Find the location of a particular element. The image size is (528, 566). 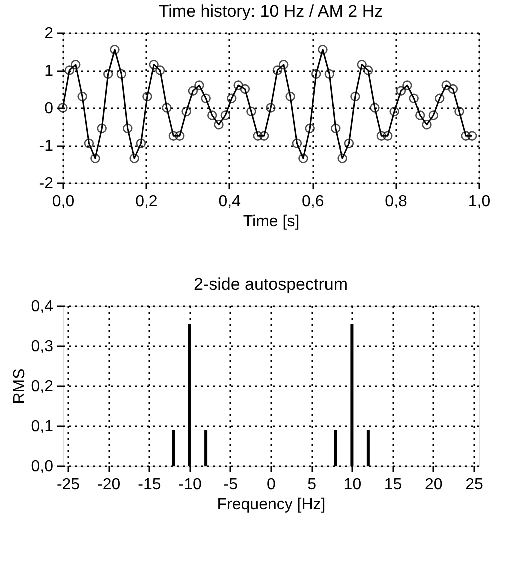

x-tick-label: 0 is located at coordinates (271, 485).